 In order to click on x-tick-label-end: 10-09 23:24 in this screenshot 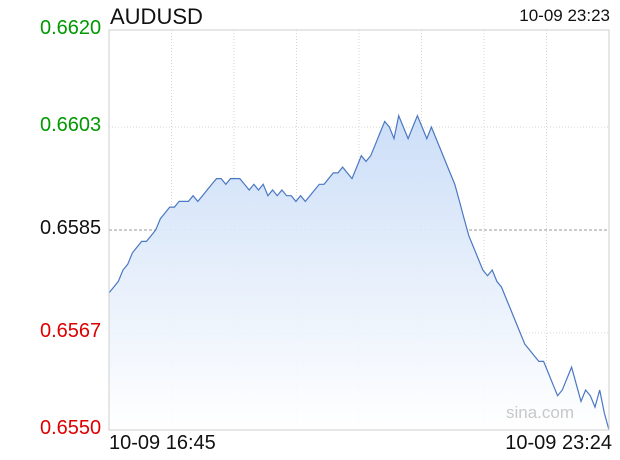, I will do `click(558, 443)`.